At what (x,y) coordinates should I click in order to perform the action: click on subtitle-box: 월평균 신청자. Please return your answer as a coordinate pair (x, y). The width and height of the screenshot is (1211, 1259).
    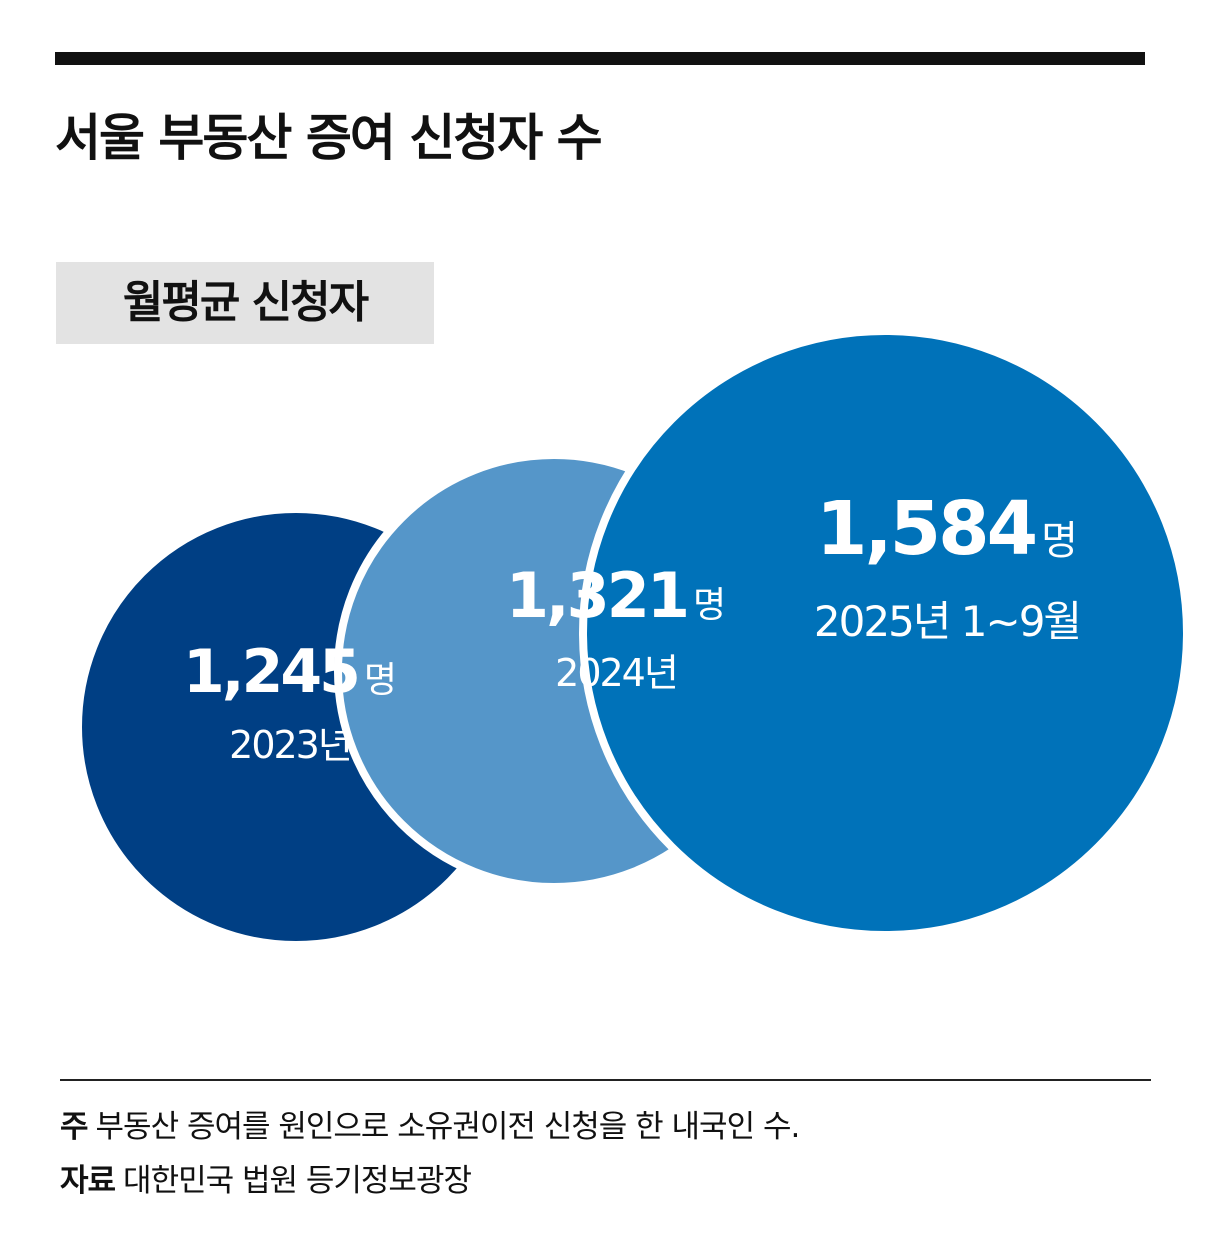
    Looking at the image, I should click on (245, 303).